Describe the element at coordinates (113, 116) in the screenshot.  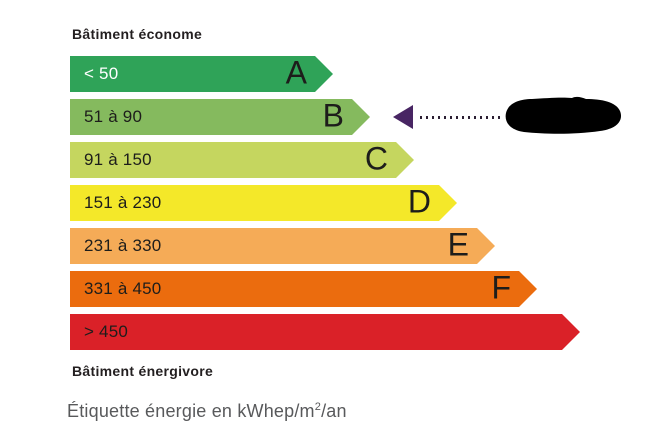
I see `energy-range-label: 51 à 90` at that location.